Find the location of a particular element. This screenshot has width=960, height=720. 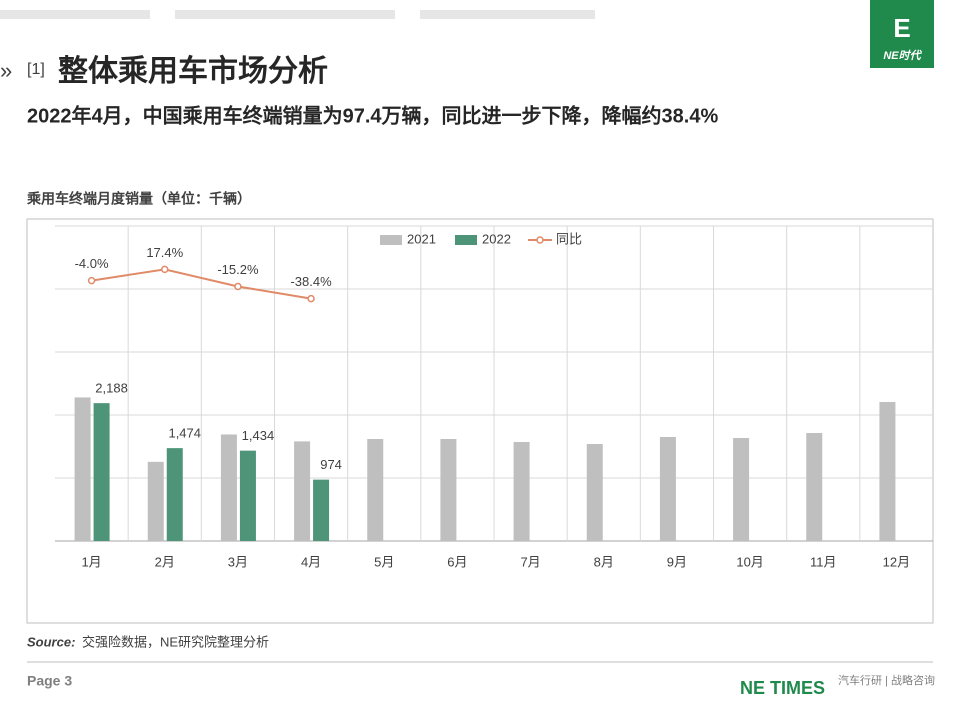

x-tick-label: 6月 is located at coordinates (457, 561).